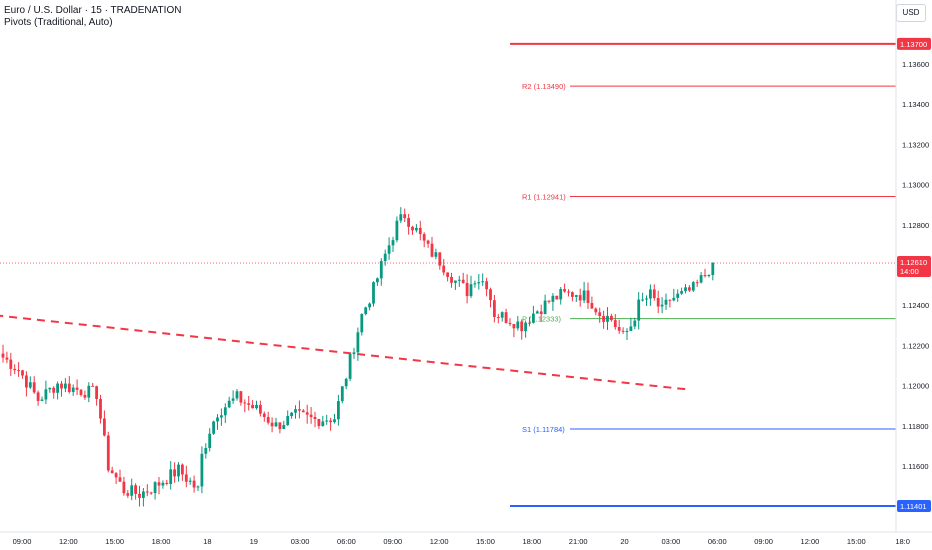  Describe the element at coordinates (909, 271) in the screenshot. I see `candle-countdown: 14:00` at that location.